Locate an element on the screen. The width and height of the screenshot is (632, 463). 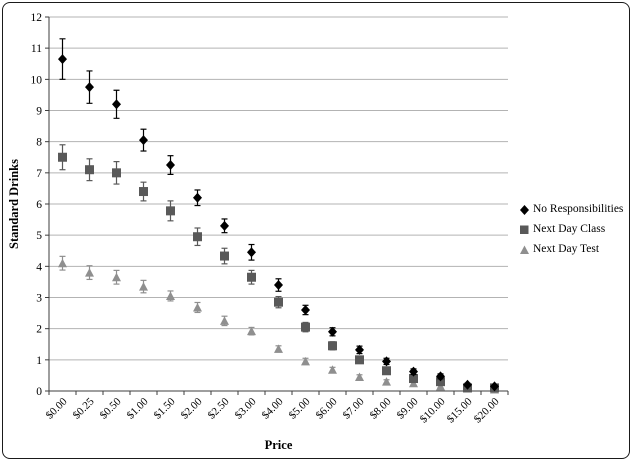
x-tick-label: $2.50 is located at coordinates (219, 408).